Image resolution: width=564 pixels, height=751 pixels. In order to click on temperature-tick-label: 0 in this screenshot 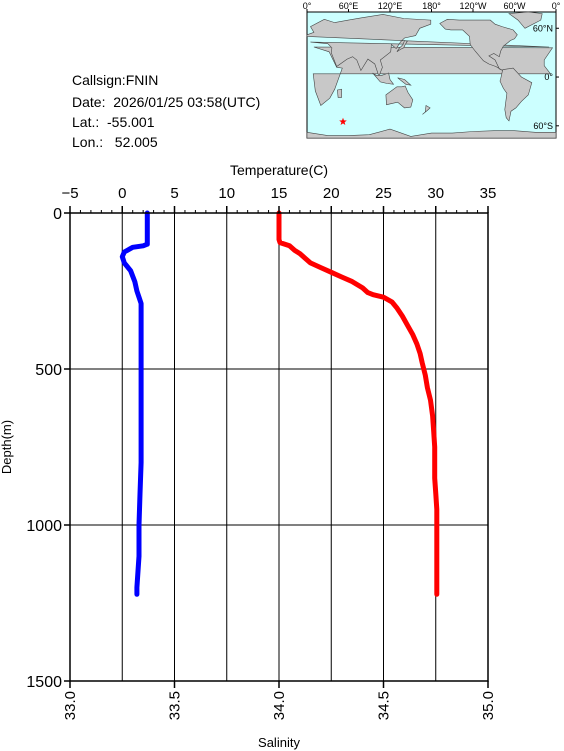, I will do `click(122, 193)`.